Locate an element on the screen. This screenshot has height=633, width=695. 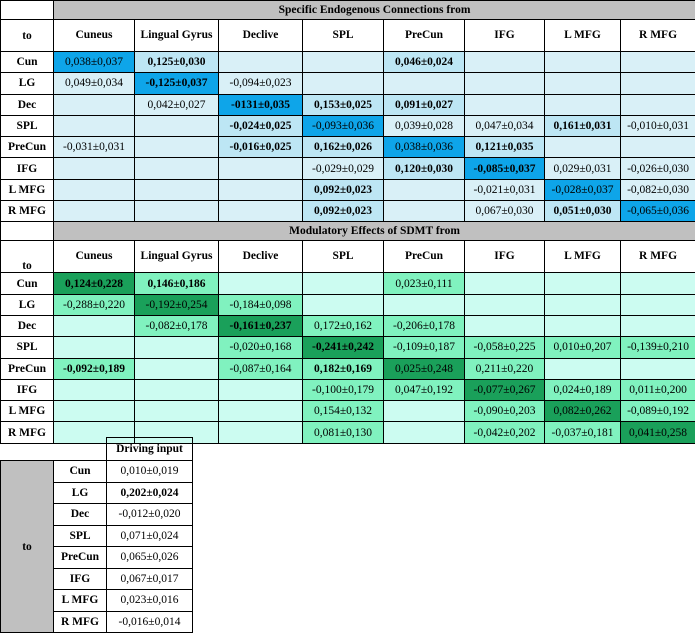
endogenous-cell: 0,042±0,027 is located at coordinates (176, 104).